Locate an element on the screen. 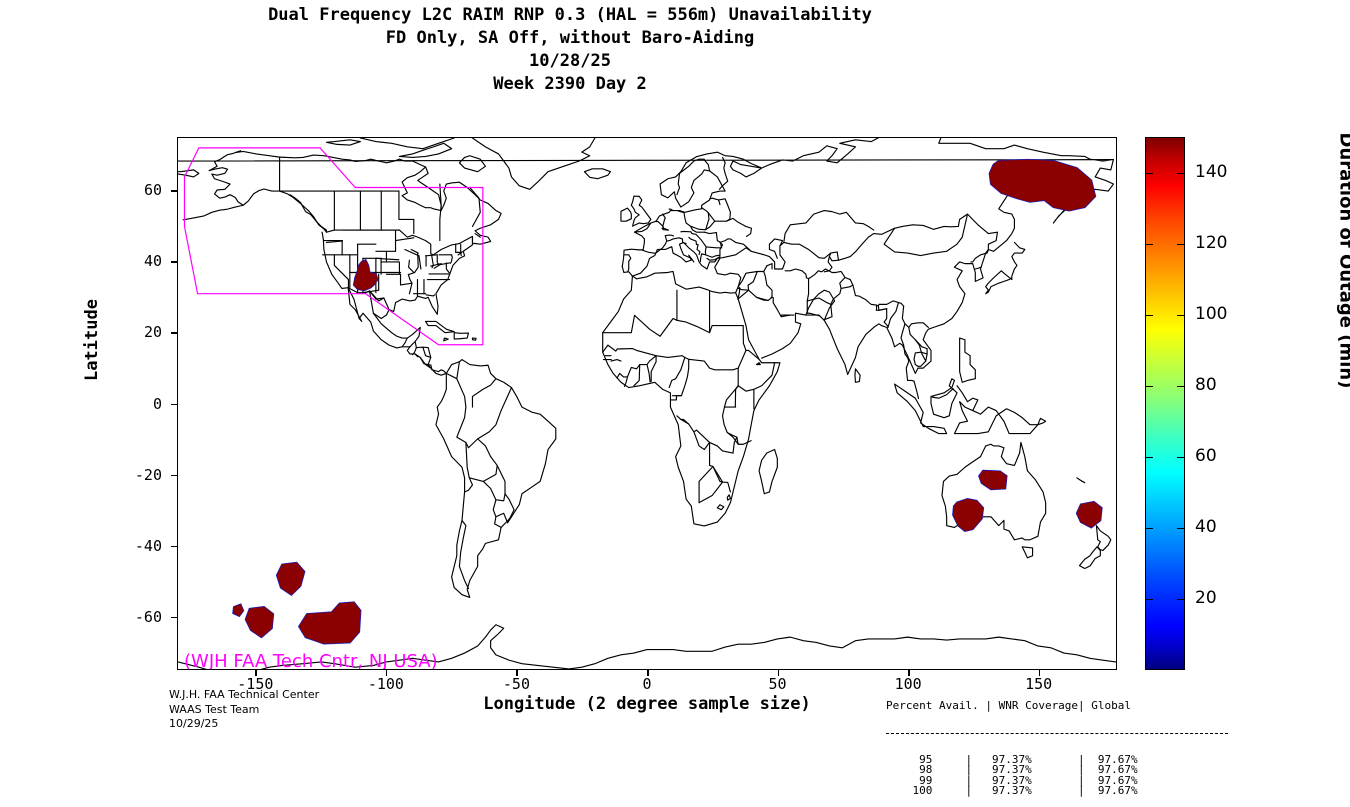 This screenshot has height=807, width=1350. outage-region-ne-siberia is located at coordinates (1042, 185).